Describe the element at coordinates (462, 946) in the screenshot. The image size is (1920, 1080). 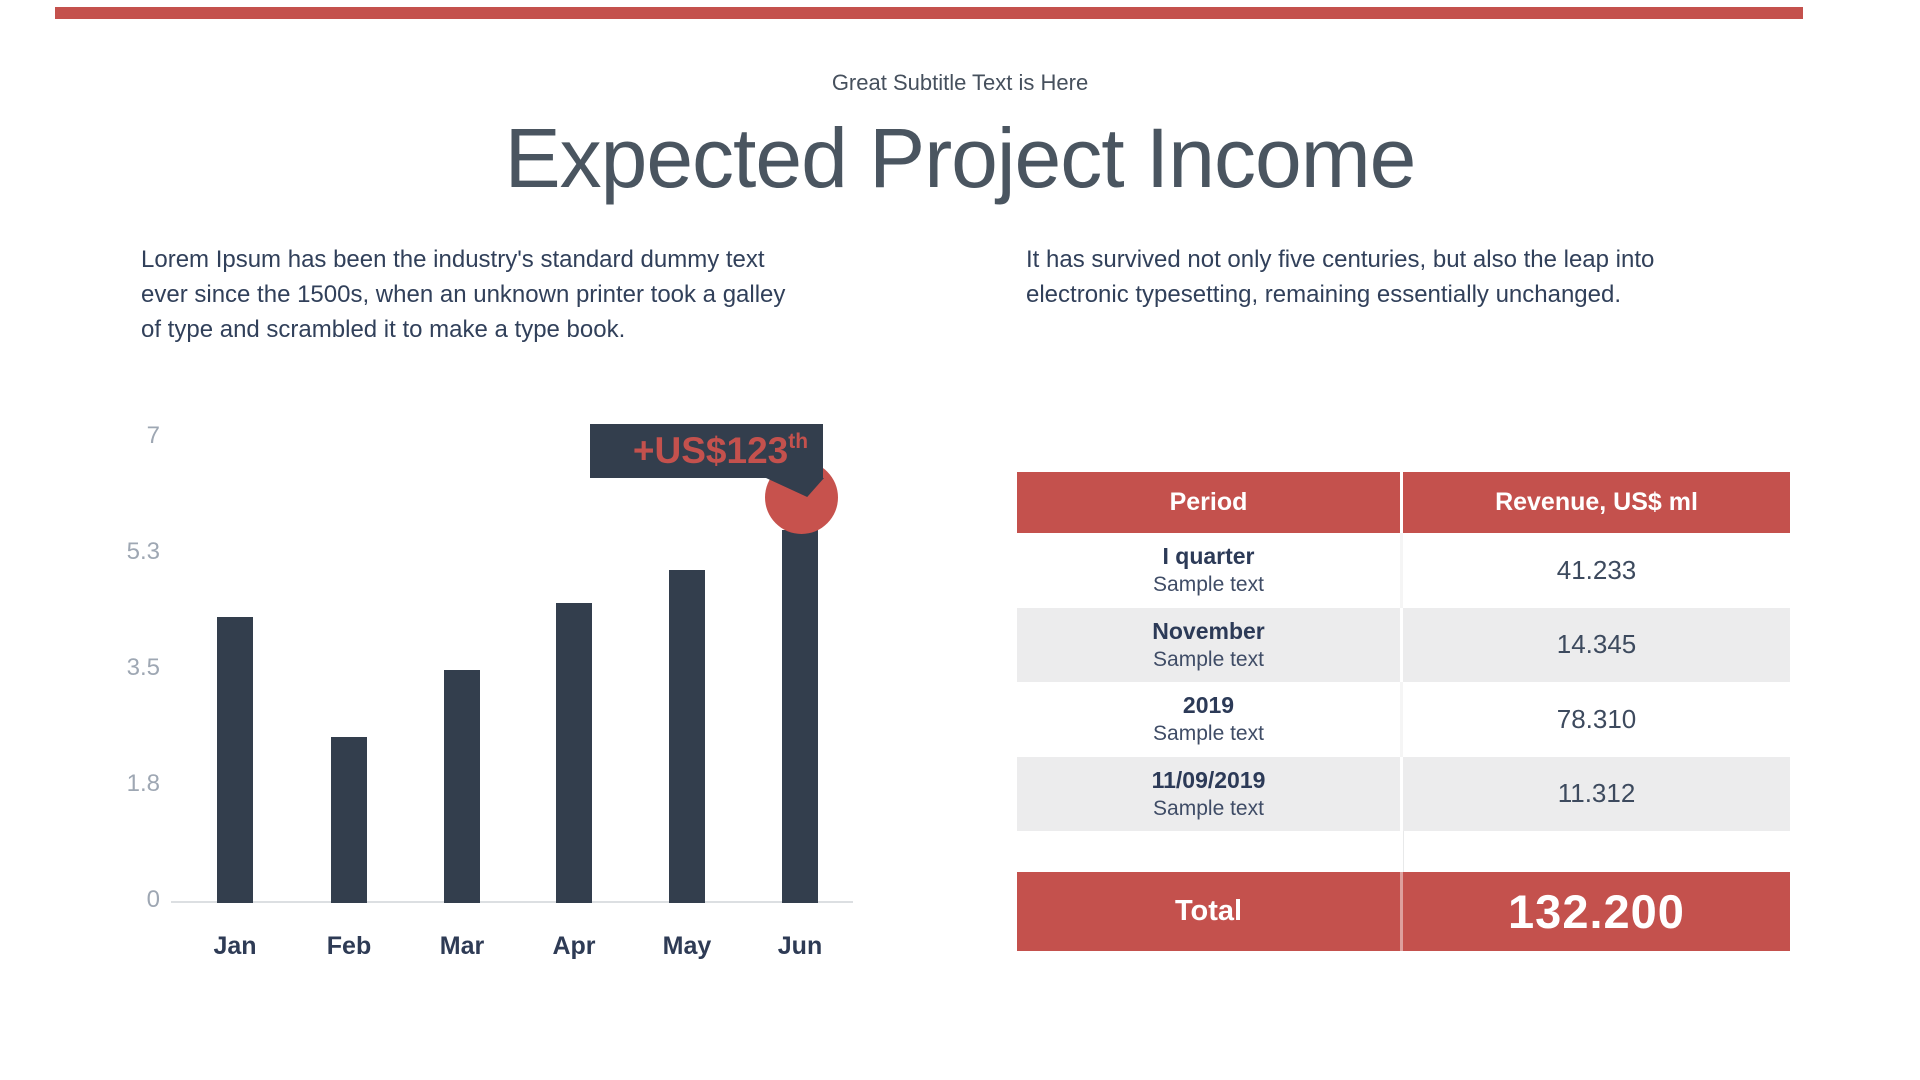
I see `x-axis-label-mar: Mar` at that location.